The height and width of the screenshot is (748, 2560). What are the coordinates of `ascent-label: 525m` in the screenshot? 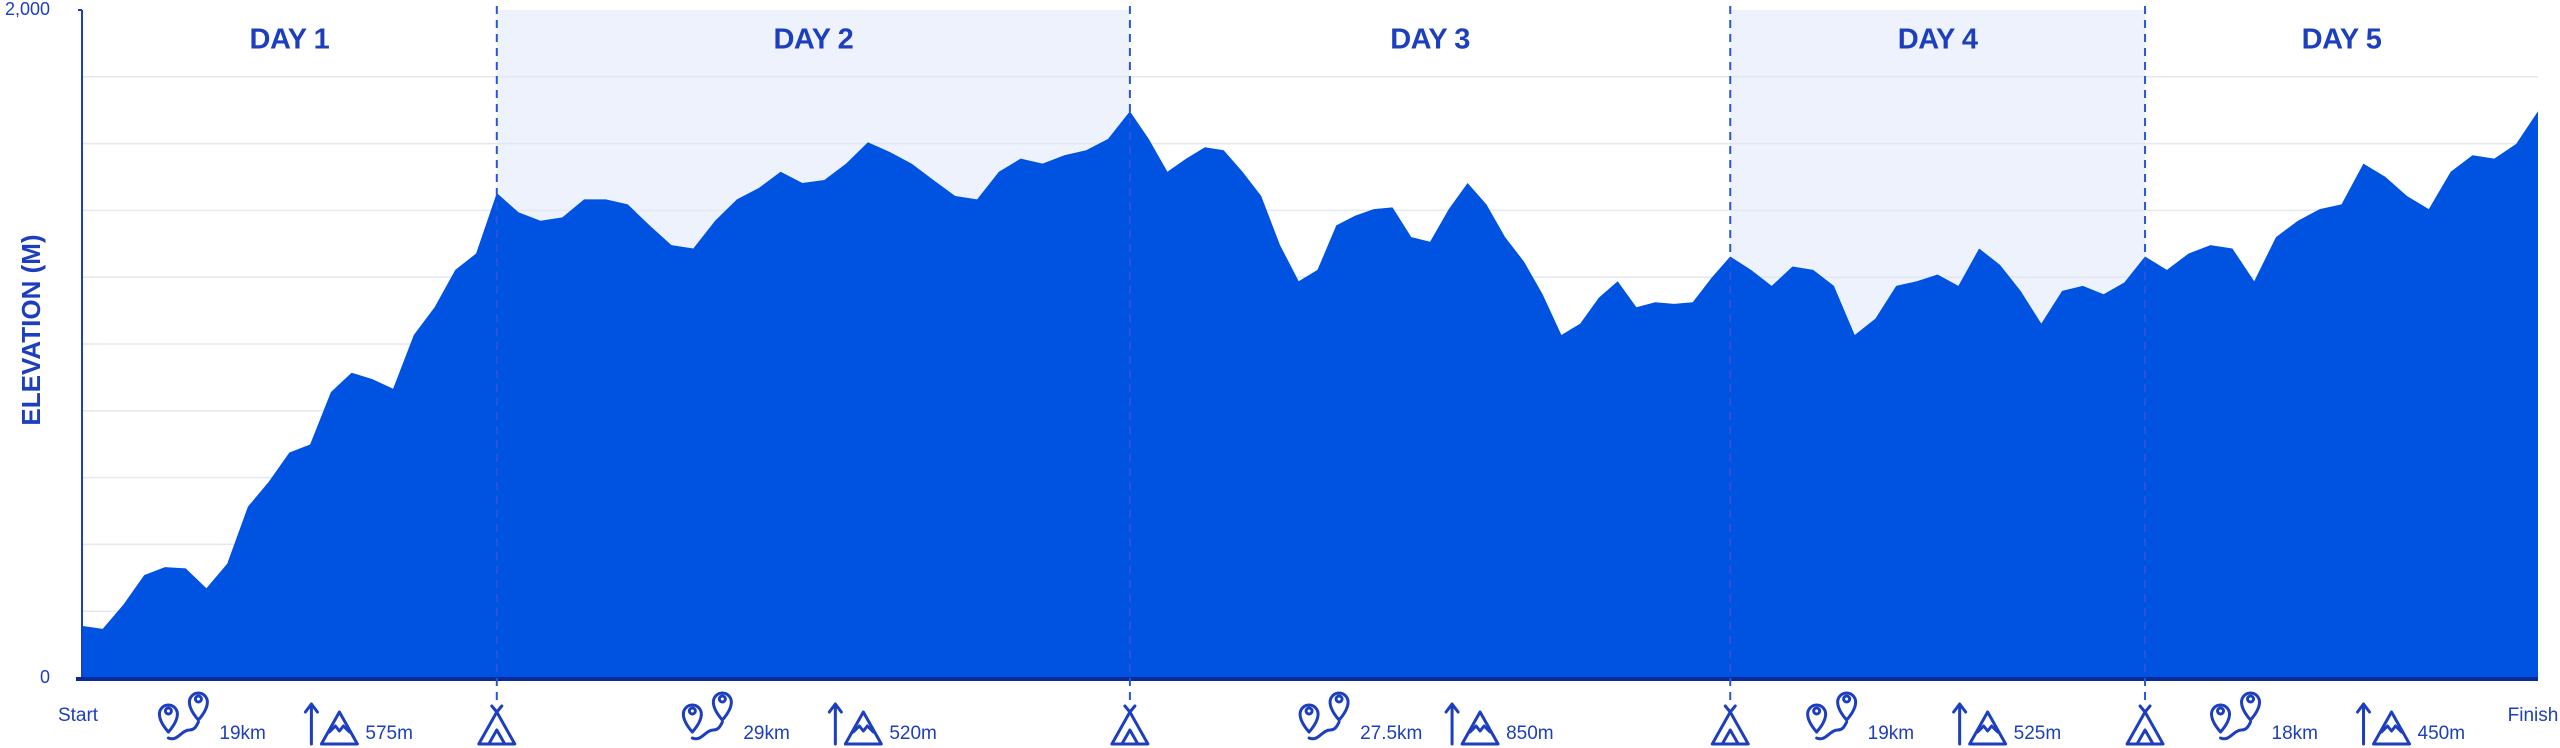 It's located at (2038, 733).